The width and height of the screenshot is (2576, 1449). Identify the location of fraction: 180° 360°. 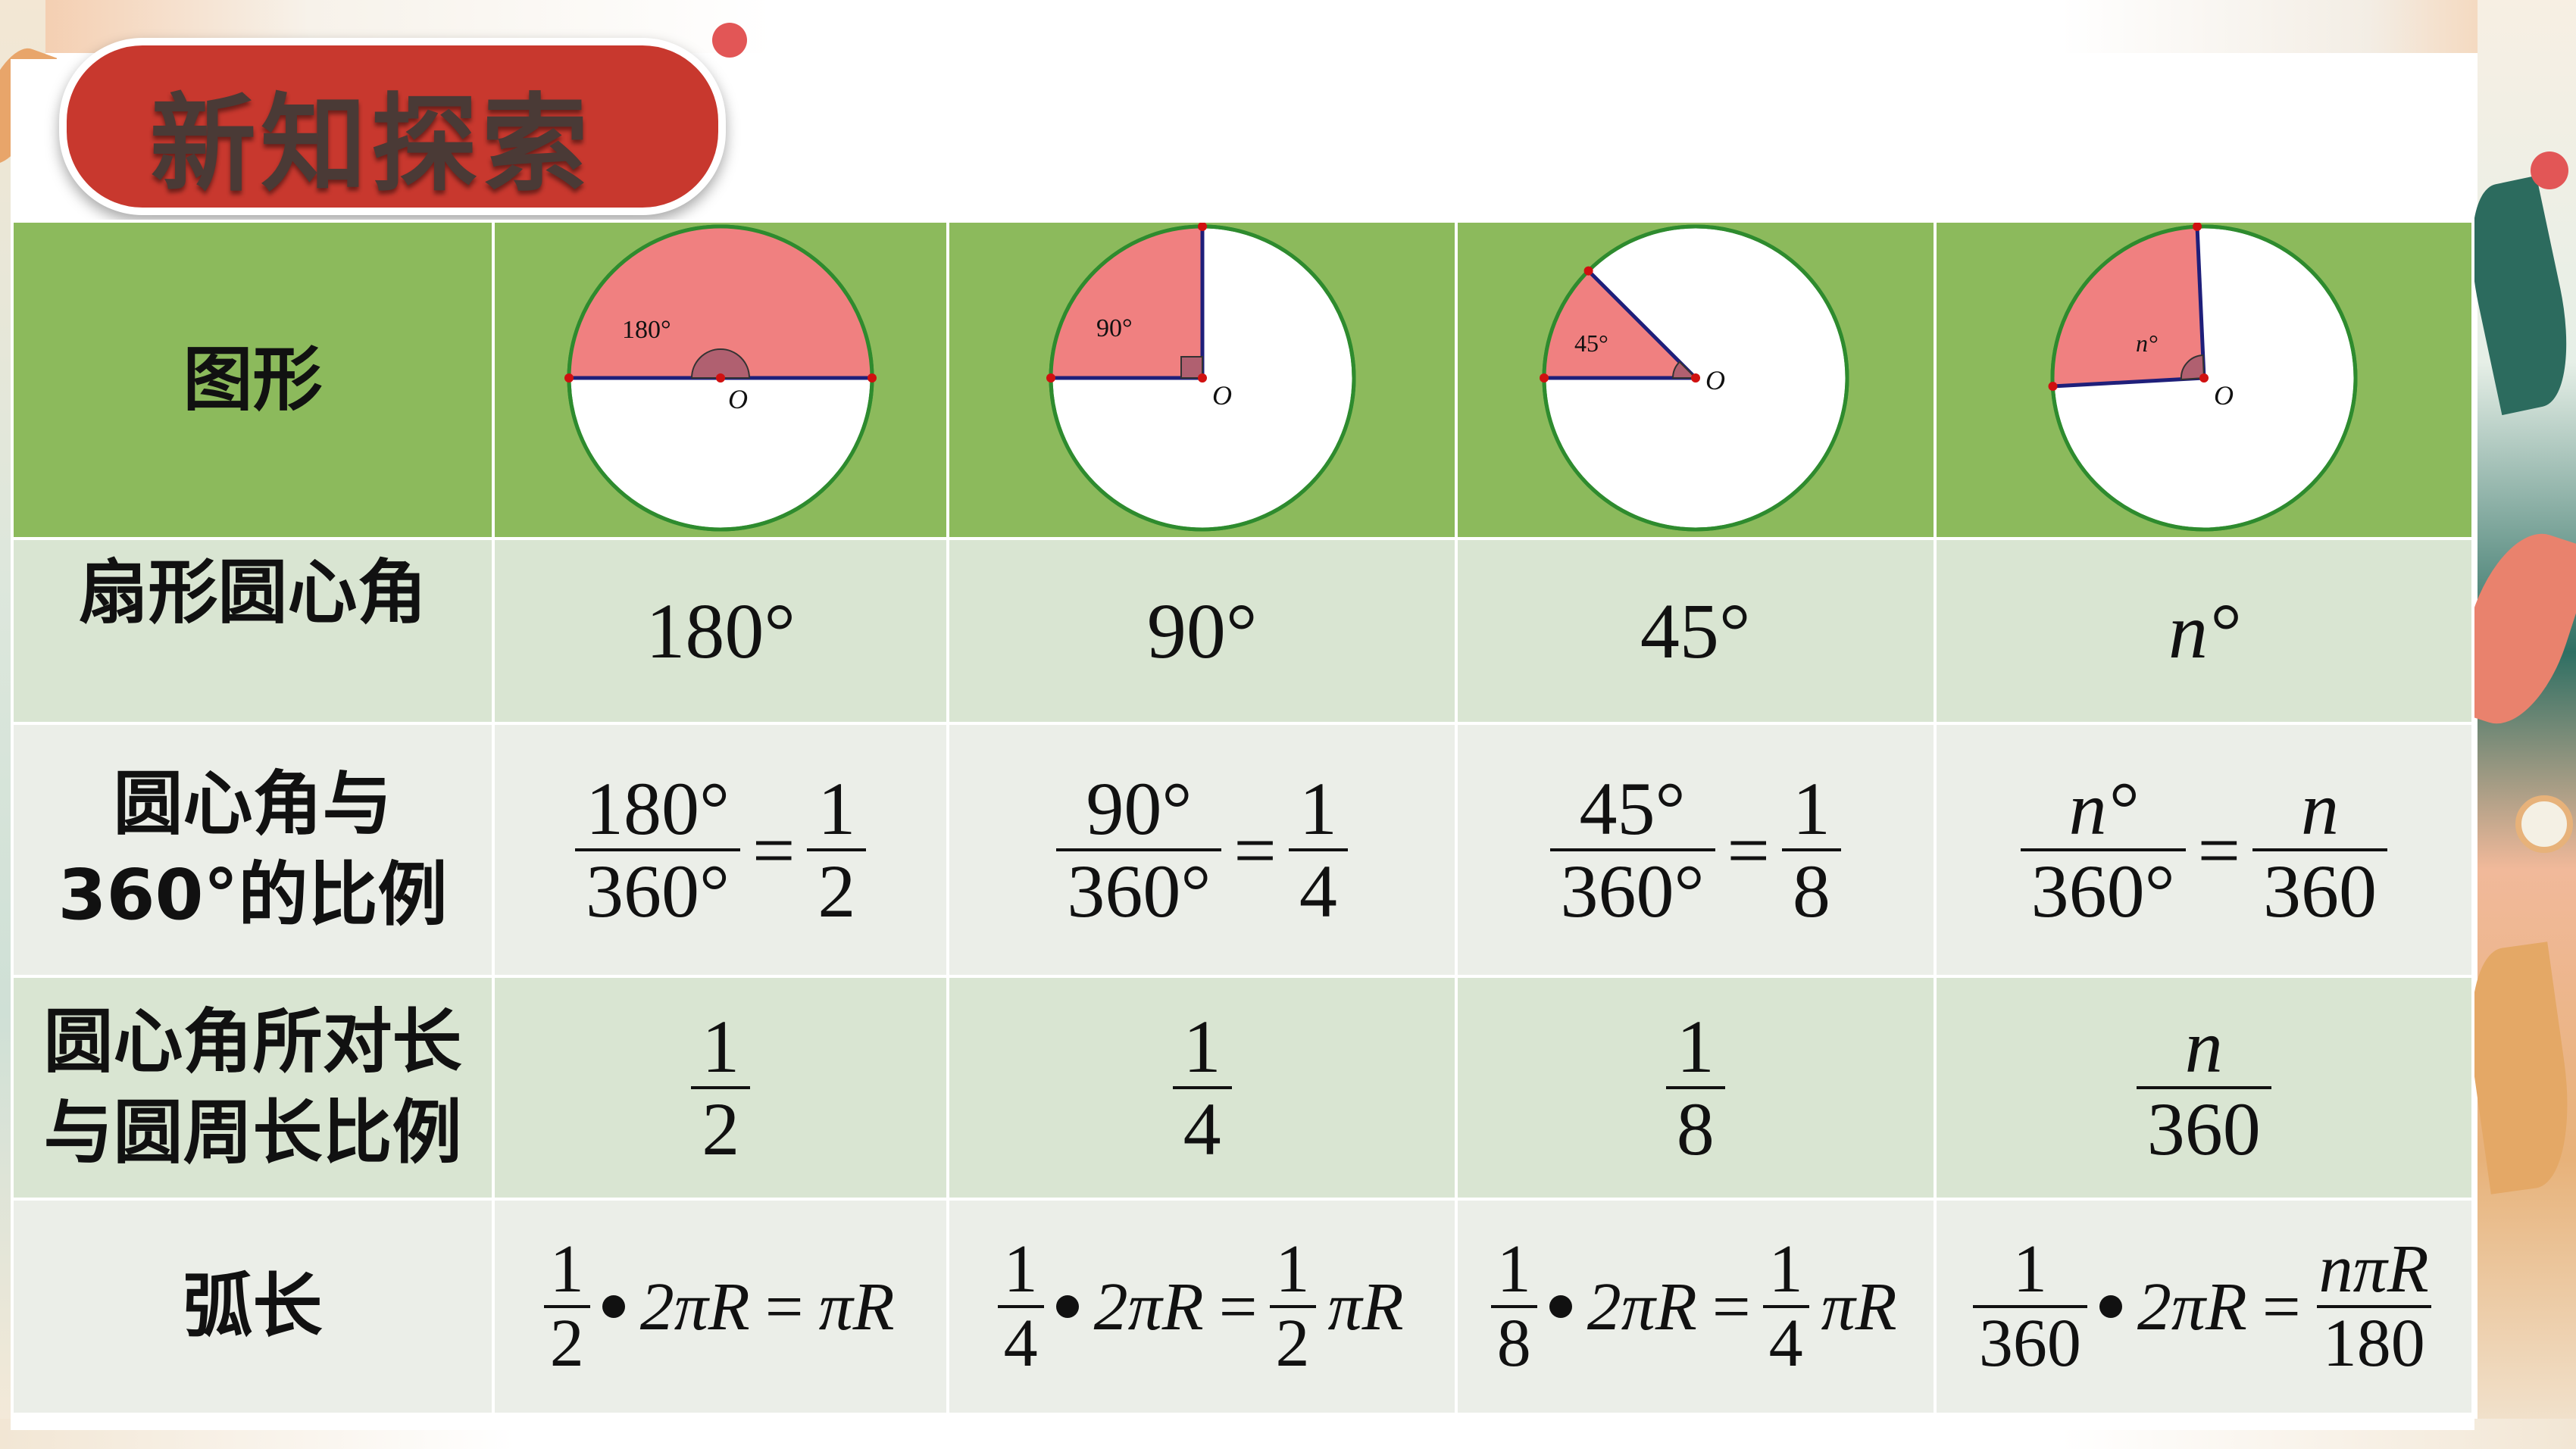
(657, 850).